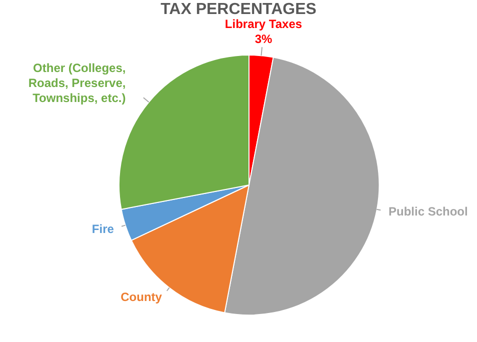 Image resolution: width=477 pixels, height=342 pixels. Describe the element at coordinates (263, 39) in the screenshot. I see `data-label: 3%` at that location.